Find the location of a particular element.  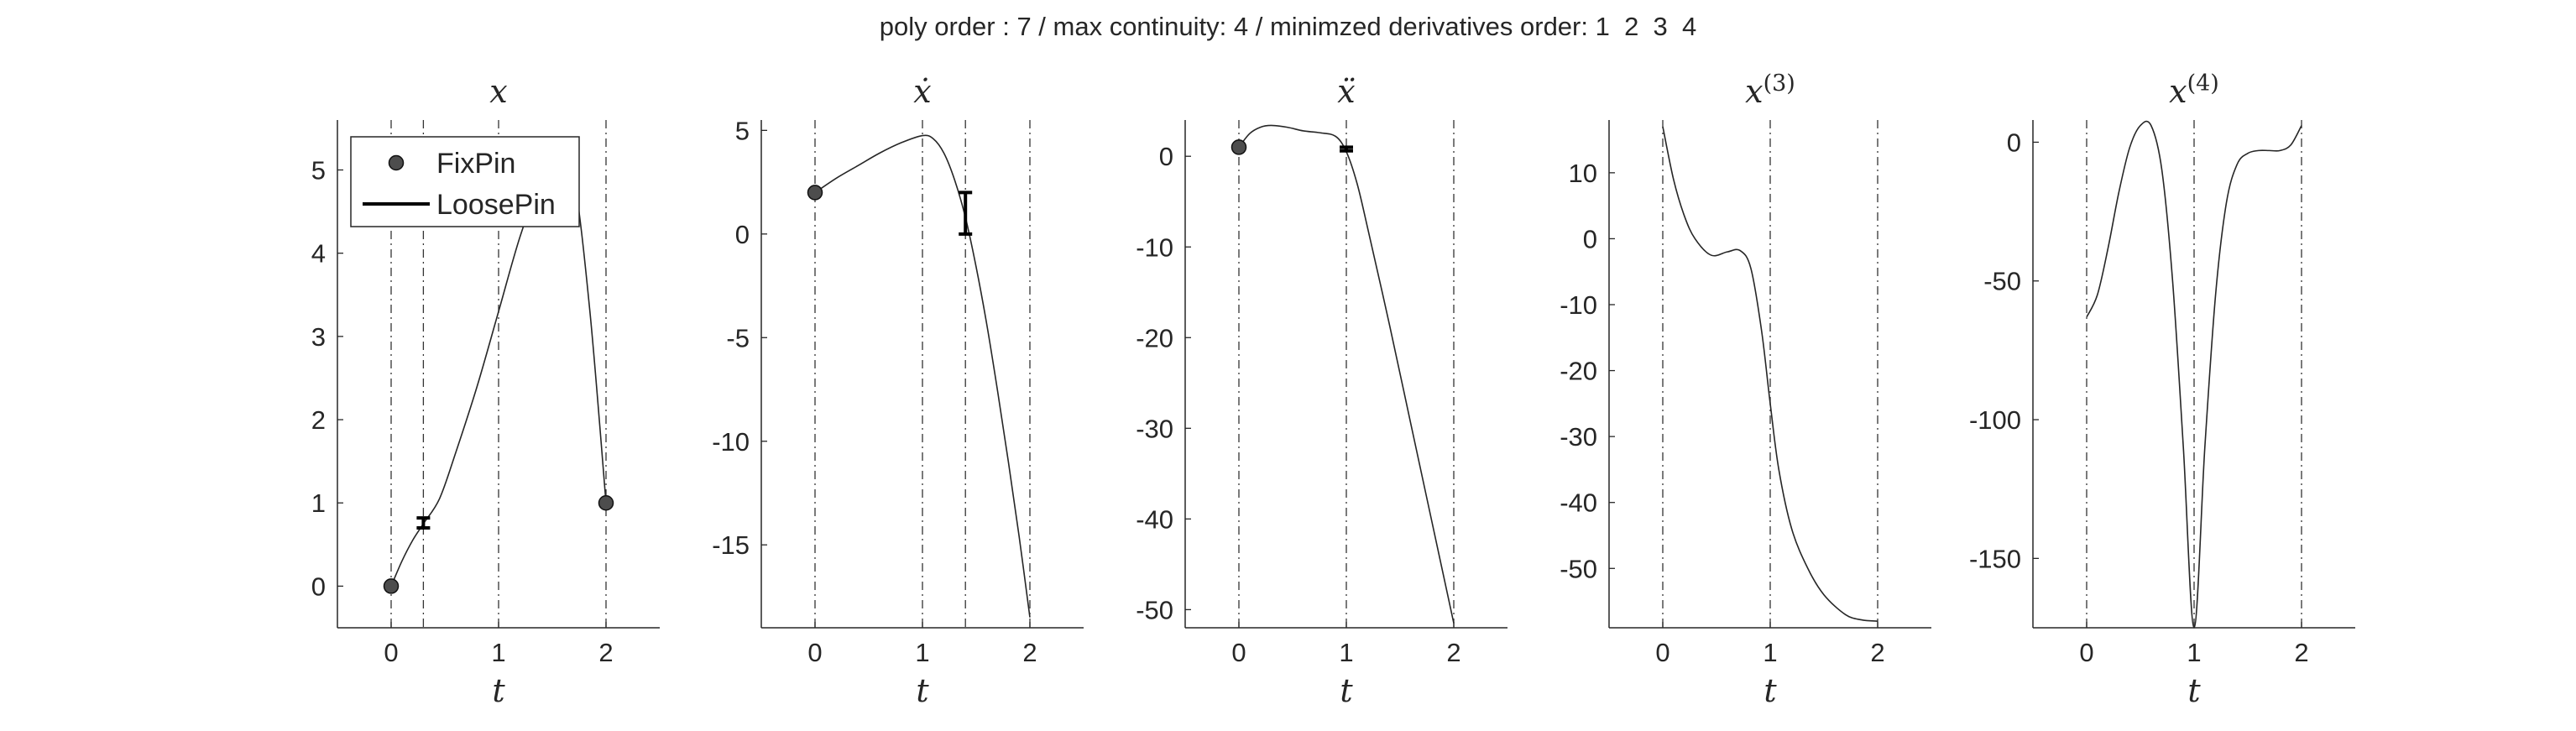

y-tick-label: 2 is located at coordinates (318, 420).